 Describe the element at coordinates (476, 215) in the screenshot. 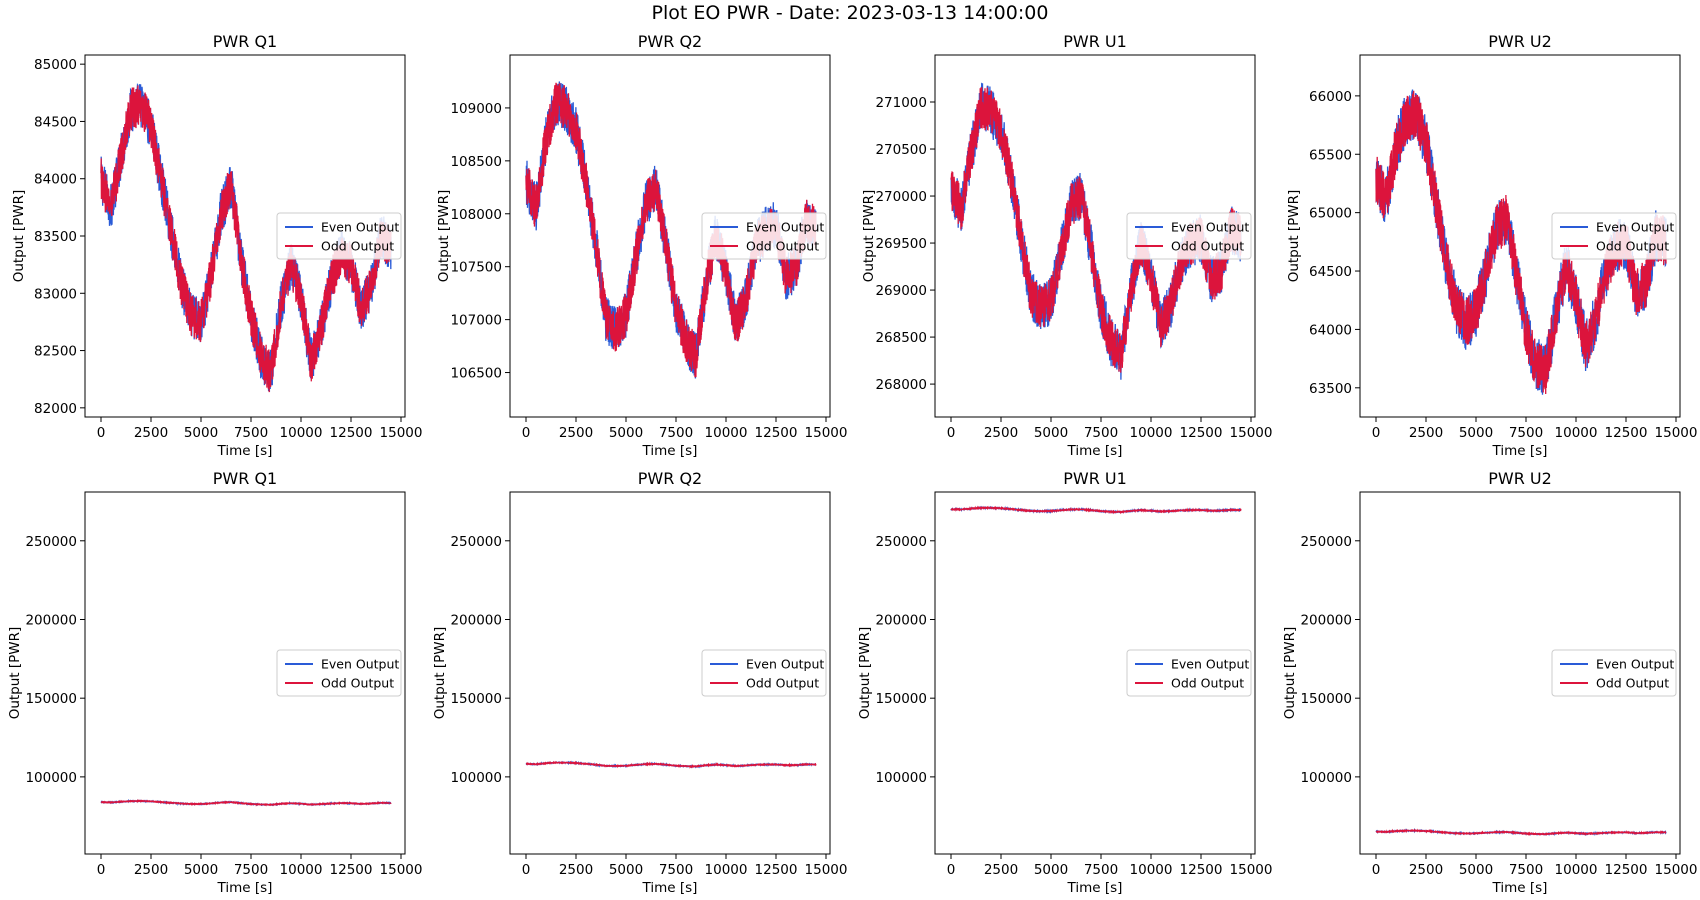

I see `y-tick-label: 108000` at that location.